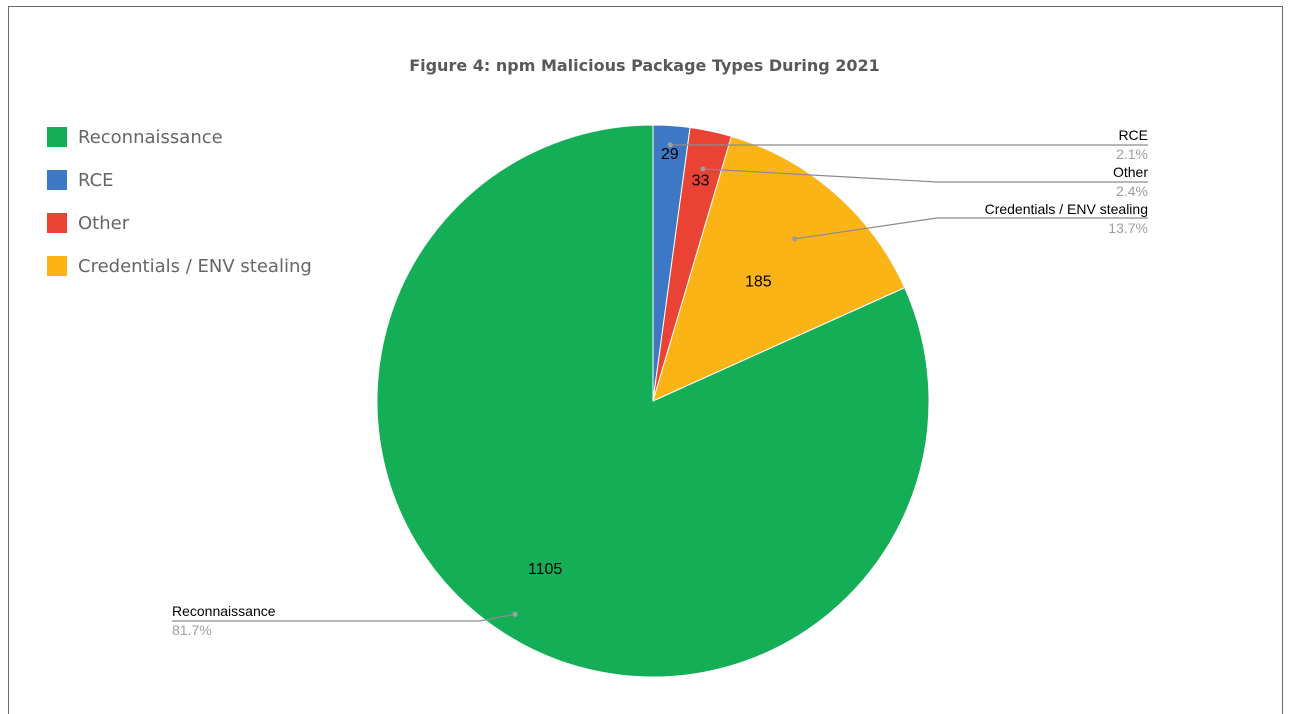 This screenshot has height=714, width=1289. Describe the element at coordinates (497, 617) in the screenshot. I see `callout-leader-reconnaissance` at that location.